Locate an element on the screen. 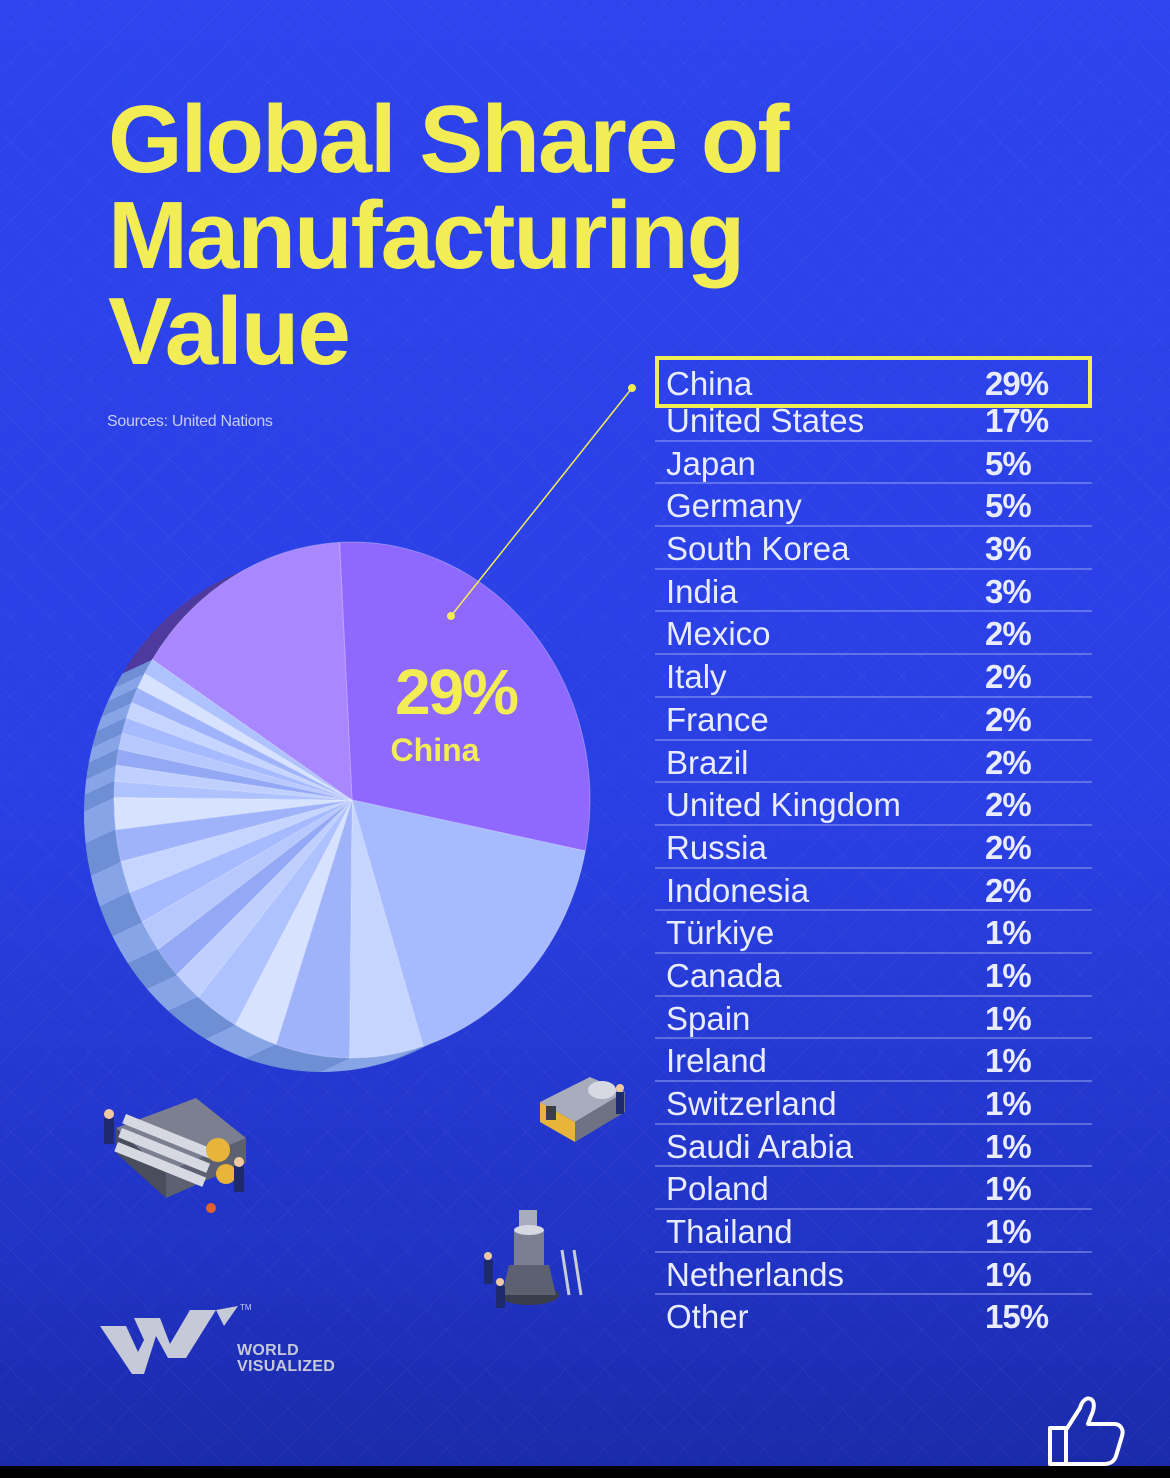 This screenshot has height=1478, width=1170. table-row: Other 15% is located at coordinates (873, 1316).